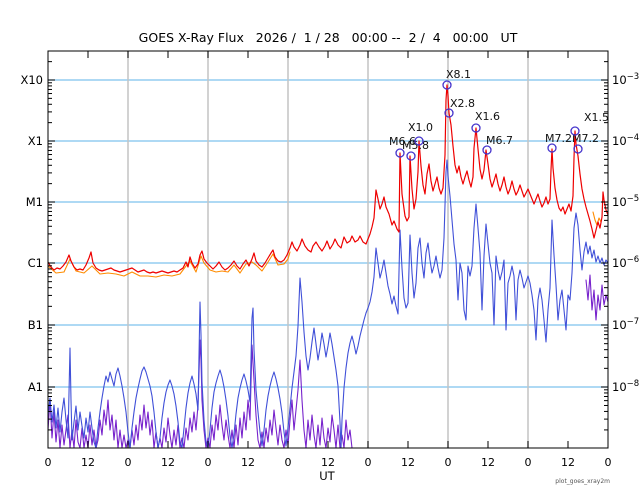  What do you see at coordinates (596, 117) in the screenshot?
I see `flare-label-X1.5: X1.5` at bounding box center [596, 117].